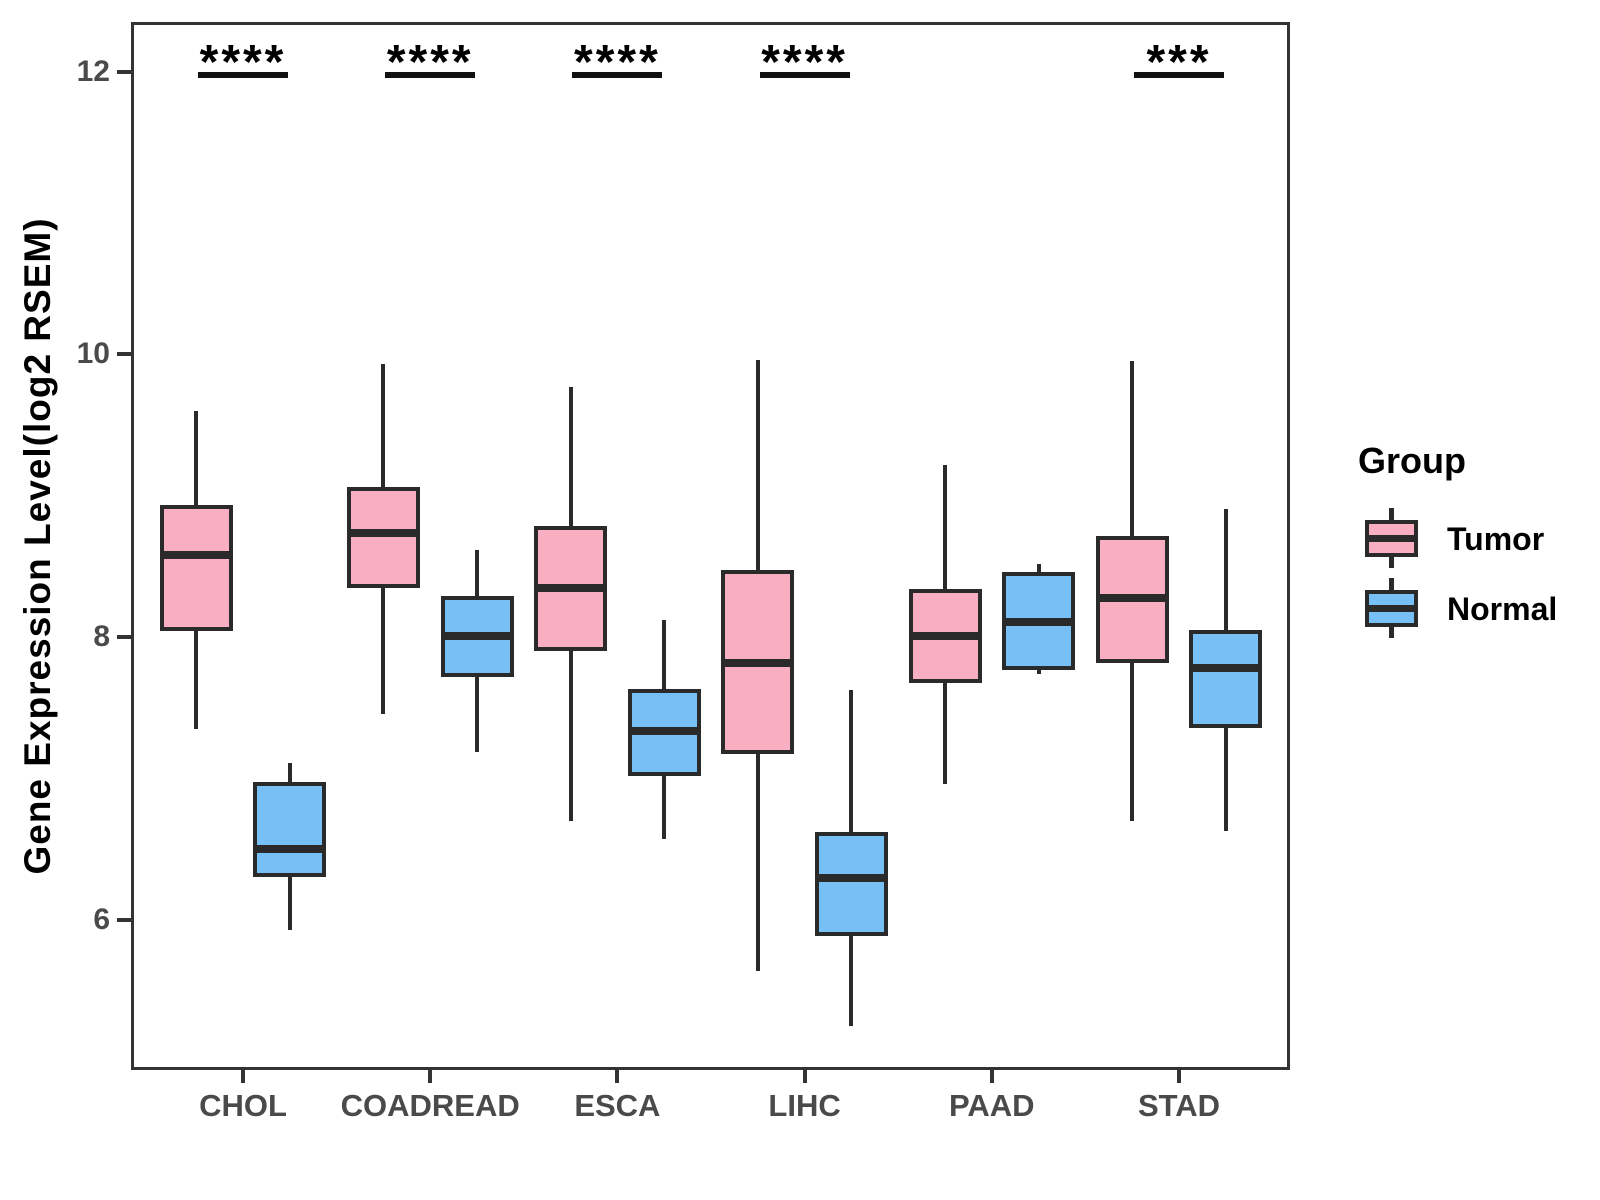  What do you see at coordinates (1179, 1105) in the screenshot?
I see `x-axis-label-STAD: STAD` at bounding box center [1179, 1105].